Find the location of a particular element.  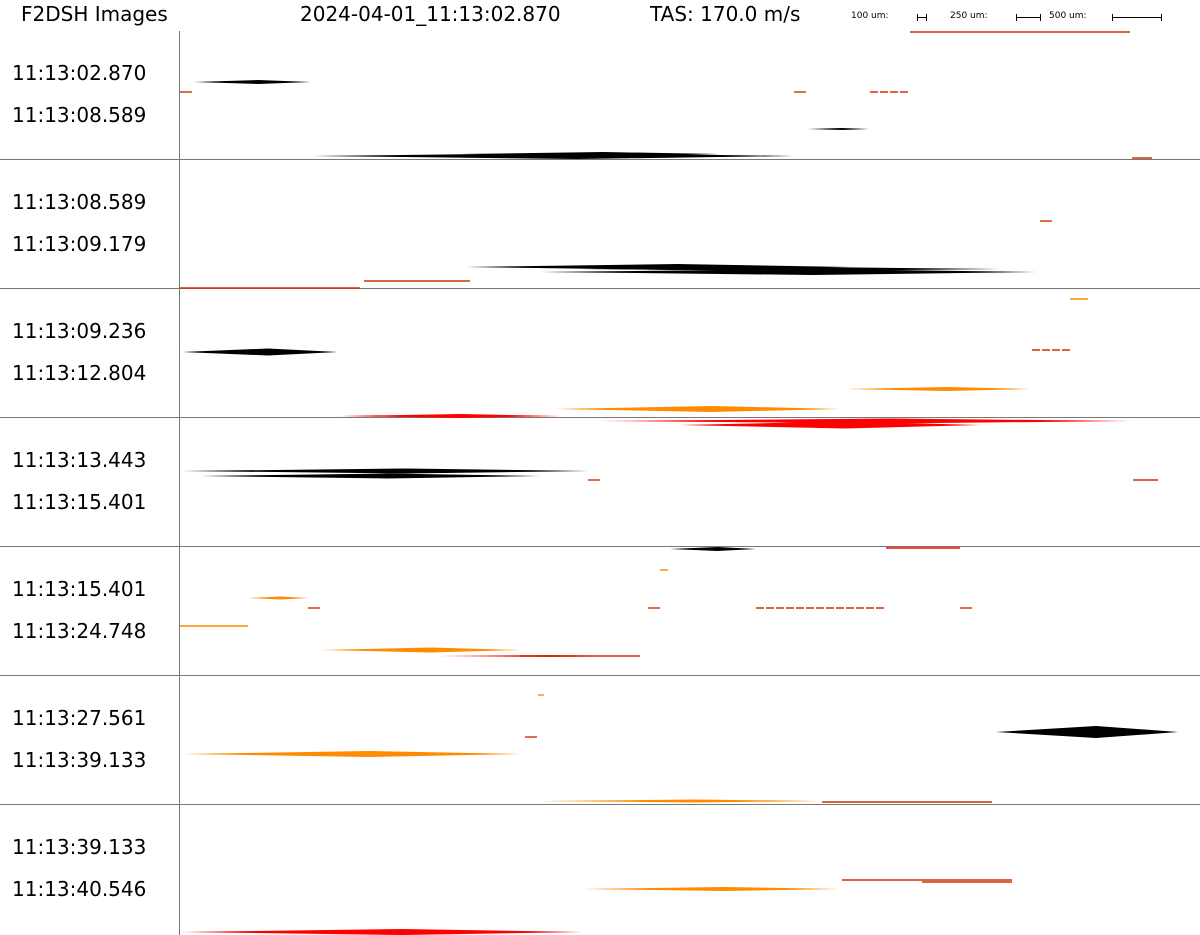

strip-end-time: 11:13:24.748 is located at coordinates (79, 631).